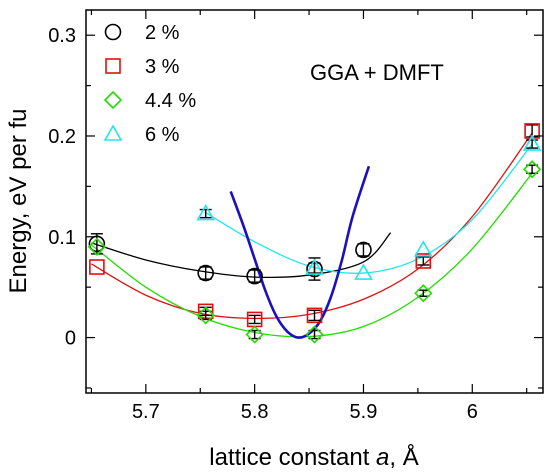  What do you see at coordinates (162, 135) in the screenshot?
I see `legend-label-series-4: 6 %` at bounding box center [162, 135].